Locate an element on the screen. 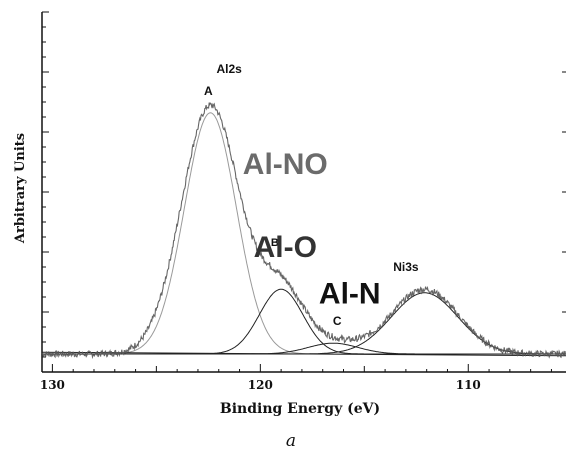 This screenshot has height=452, width=566. peak-annotation: Al-O is located at coordinates (285, 247).